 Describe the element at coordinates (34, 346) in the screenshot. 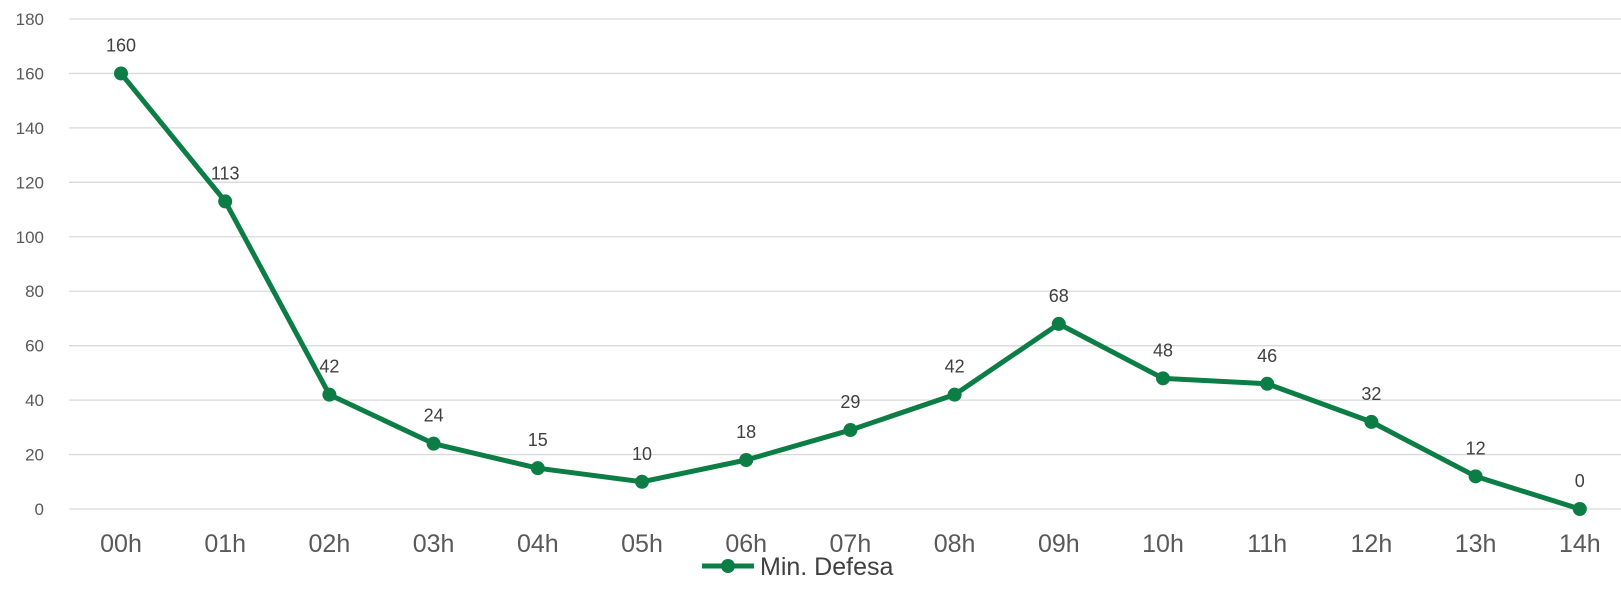

I see `y-tick-label: 60` at that location.